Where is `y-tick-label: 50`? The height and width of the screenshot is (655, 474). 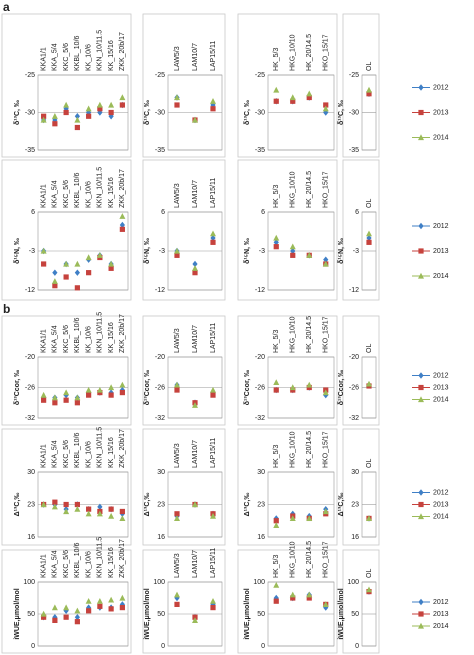
y-tick-label: 50 is located at coordinates (161, 614).